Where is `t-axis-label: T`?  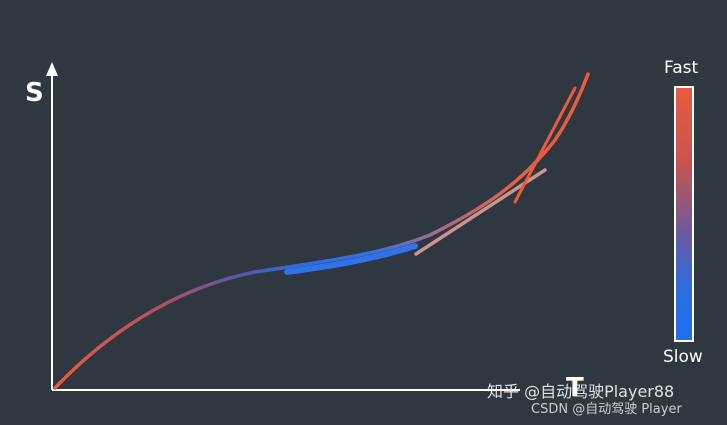
t-axis-label: T is located at coordinates (575, 388).